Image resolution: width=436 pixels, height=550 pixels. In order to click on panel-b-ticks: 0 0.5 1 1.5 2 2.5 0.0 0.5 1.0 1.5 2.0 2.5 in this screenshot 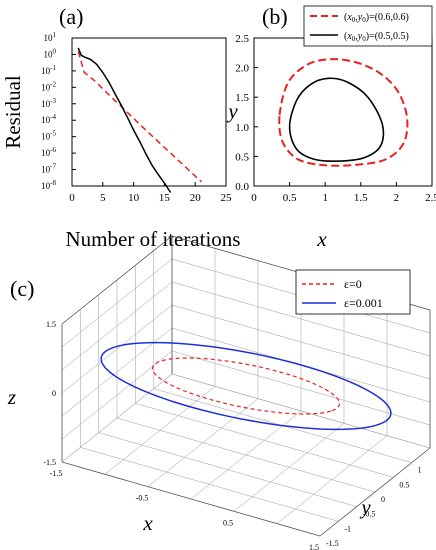, I will do `click(335, 118)`.